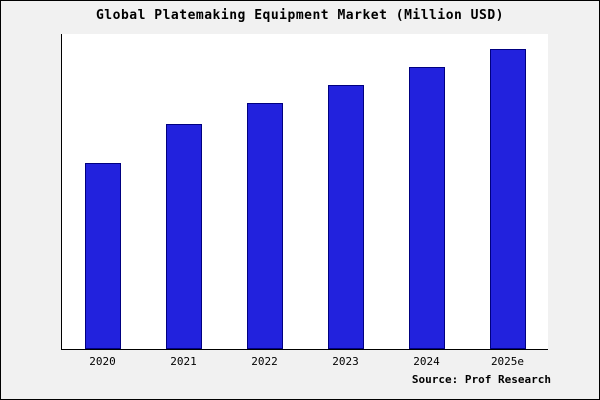 The width and height of the screenshot is (600, 400). Describe the element at coordinates (507, 361) in the screenshot. I see `x-tick-label-2025e: 2025e` at that location.